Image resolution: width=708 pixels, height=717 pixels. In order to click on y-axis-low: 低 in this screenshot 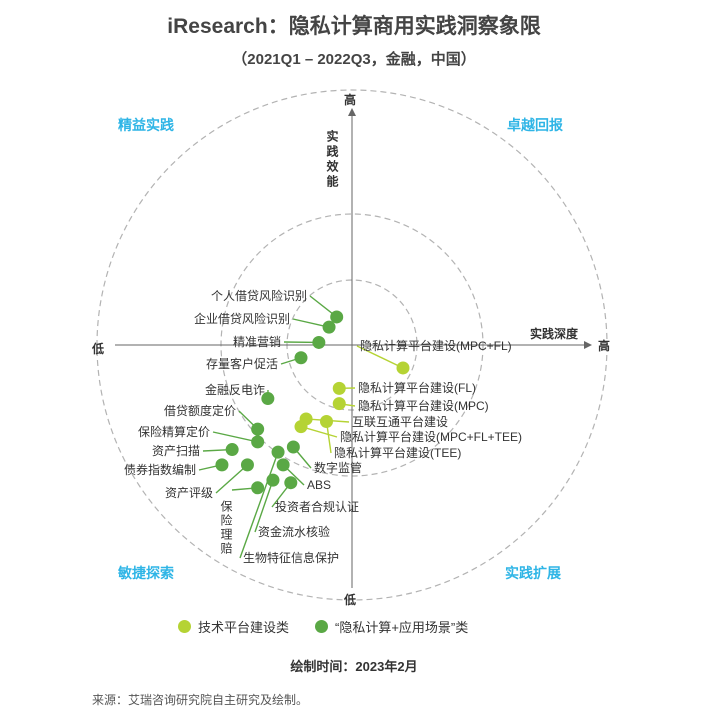, I will do `click(349, 599)`.